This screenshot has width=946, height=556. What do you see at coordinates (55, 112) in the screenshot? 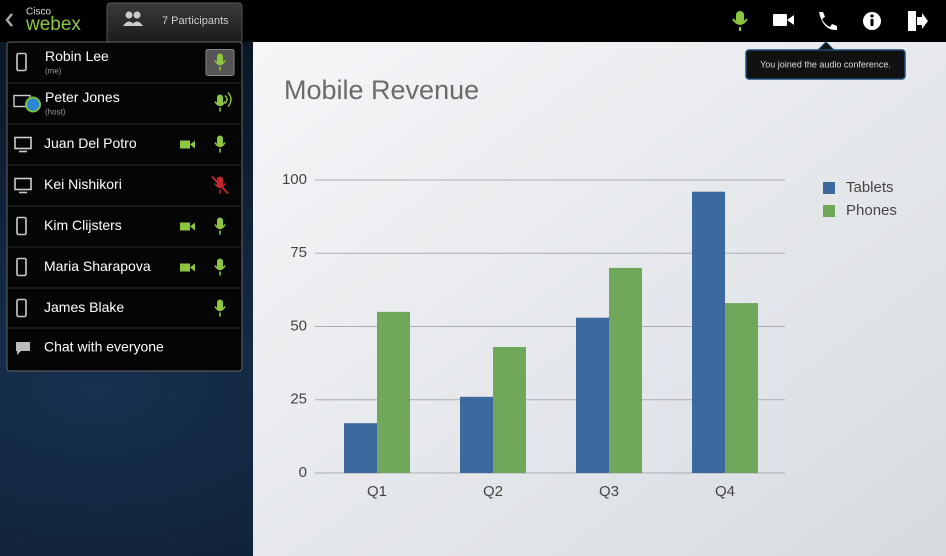
I see `participant-role: (host)` at bounding box center [55, 112].